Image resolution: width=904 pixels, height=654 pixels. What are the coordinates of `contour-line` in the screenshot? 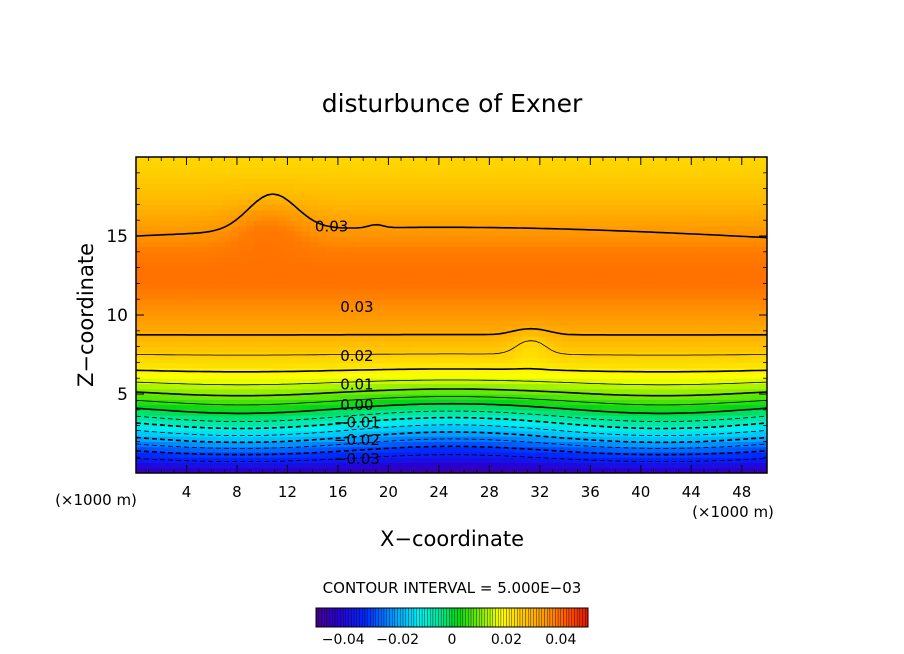 It's located at (451, 382).